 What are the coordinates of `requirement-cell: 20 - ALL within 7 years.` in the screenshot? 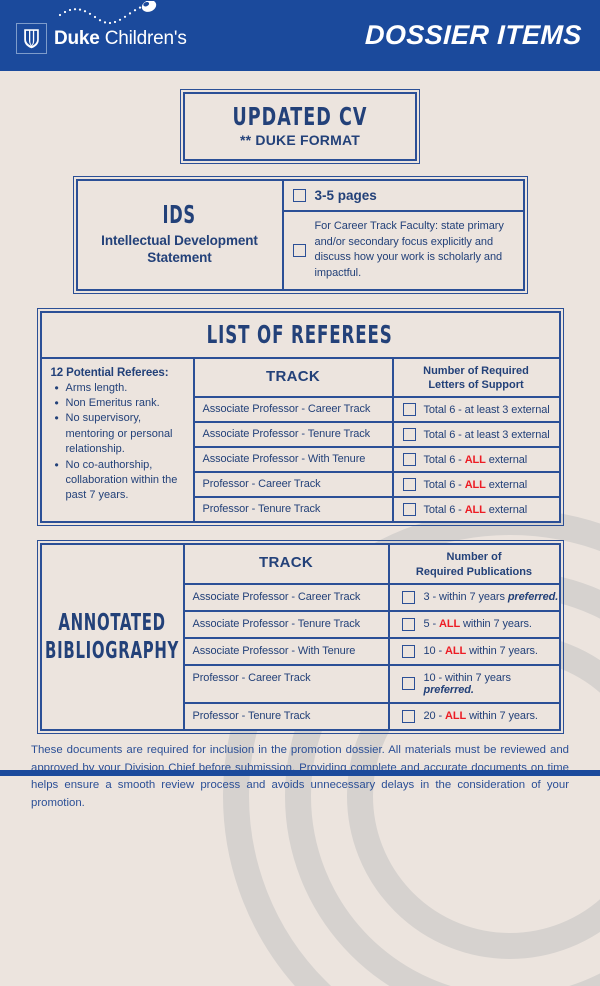 It's located at (474, 716).